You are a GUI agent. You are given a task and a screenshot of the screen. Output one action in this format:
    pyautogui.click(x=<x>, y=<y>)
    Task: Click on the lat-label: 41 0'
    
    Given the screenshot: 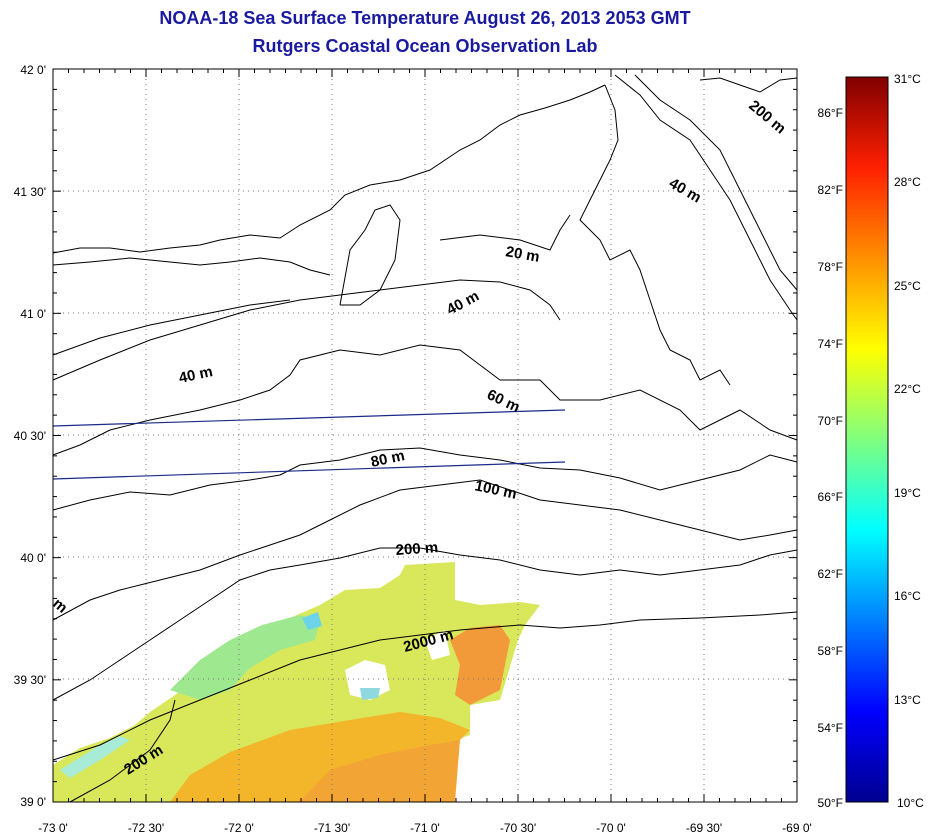 What is the action you would take?
    pyautogui.click(x=33, y=314)
    